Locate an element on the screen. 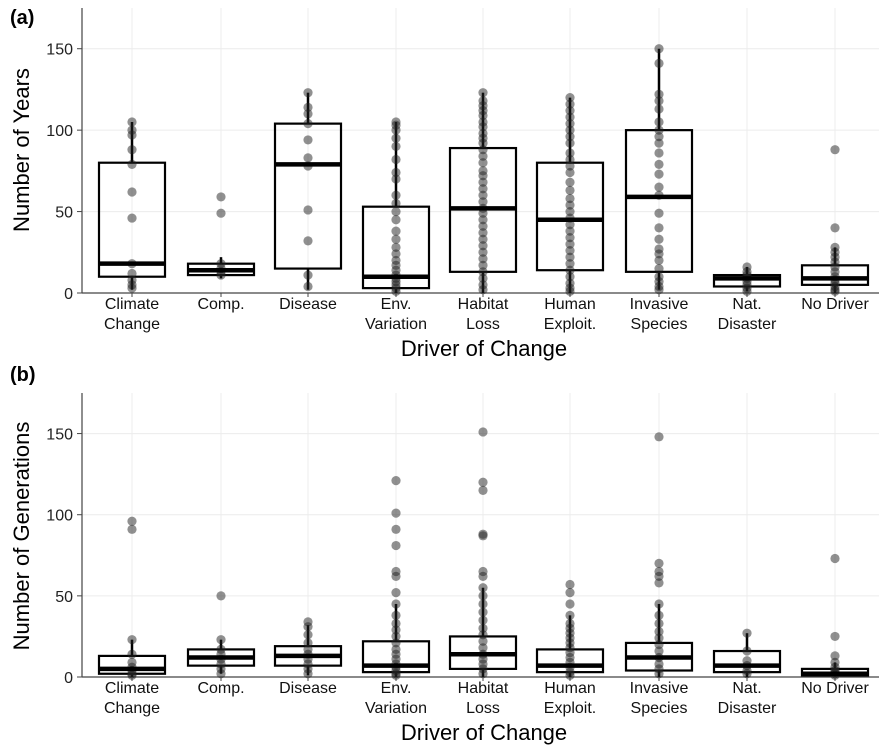 Image resolution: width=879 pixels, height=746 pixels. panel-a-y-tick-label: 0 is located at coordinates (68, 294).